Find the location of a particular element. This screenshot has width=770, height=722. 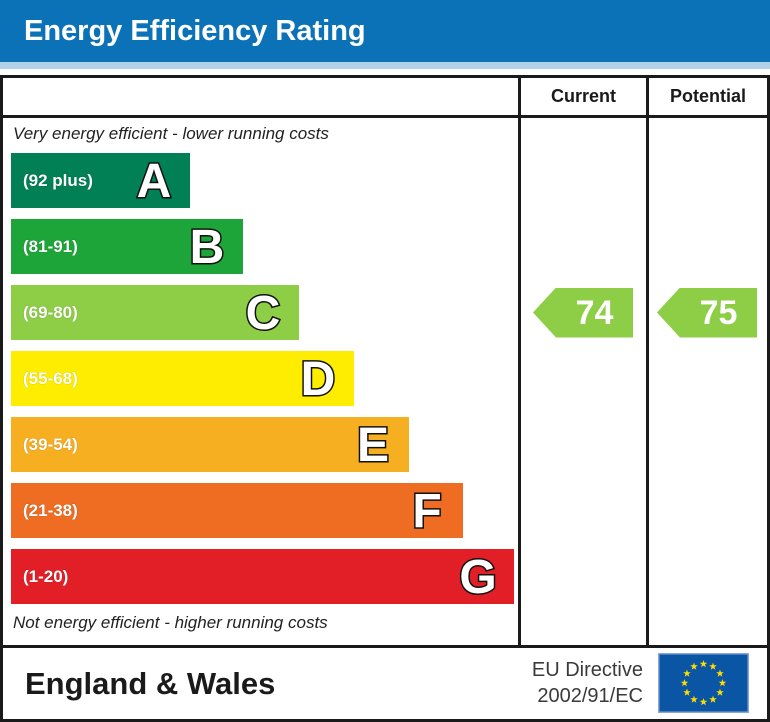

svg-text: B is located at coordinates (207, 247).